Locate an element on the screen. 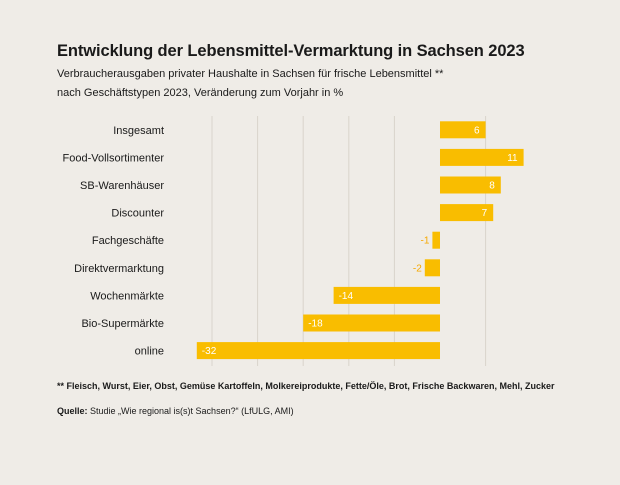 This screenshot has height=485, width=620. value-label: -2 is located at coordinates (417, 268).